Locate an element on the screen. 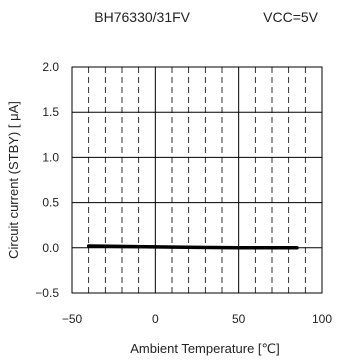 Image resolution: width=337 pixels, height=361 pixels. x-tick-label: 0 is located at coordinates (155, 319).